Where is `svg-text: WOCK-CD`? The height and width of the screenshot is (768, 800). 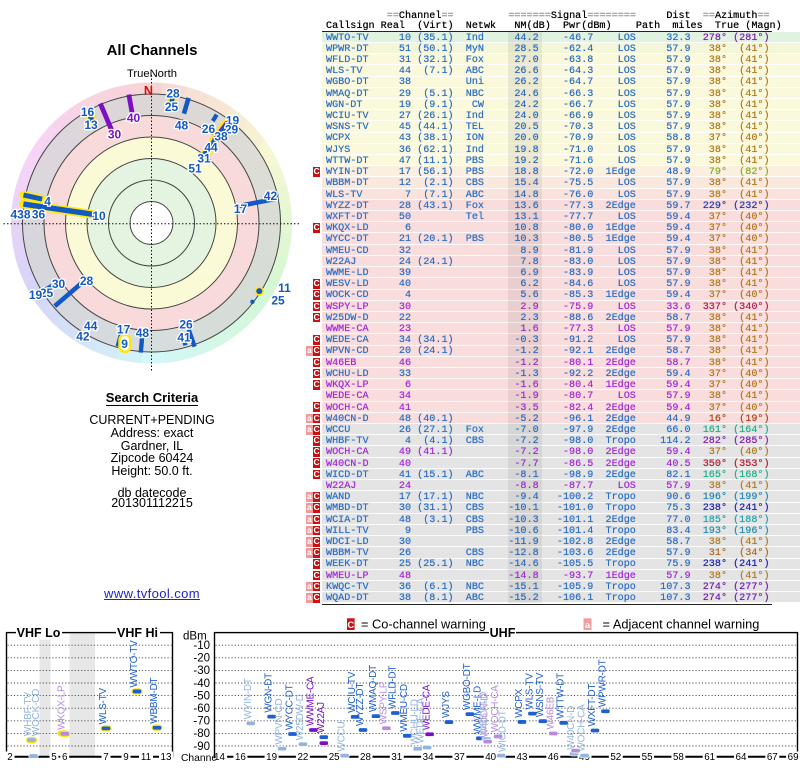
svg-text: WOCK-CD is located at coordinates (36, 712).